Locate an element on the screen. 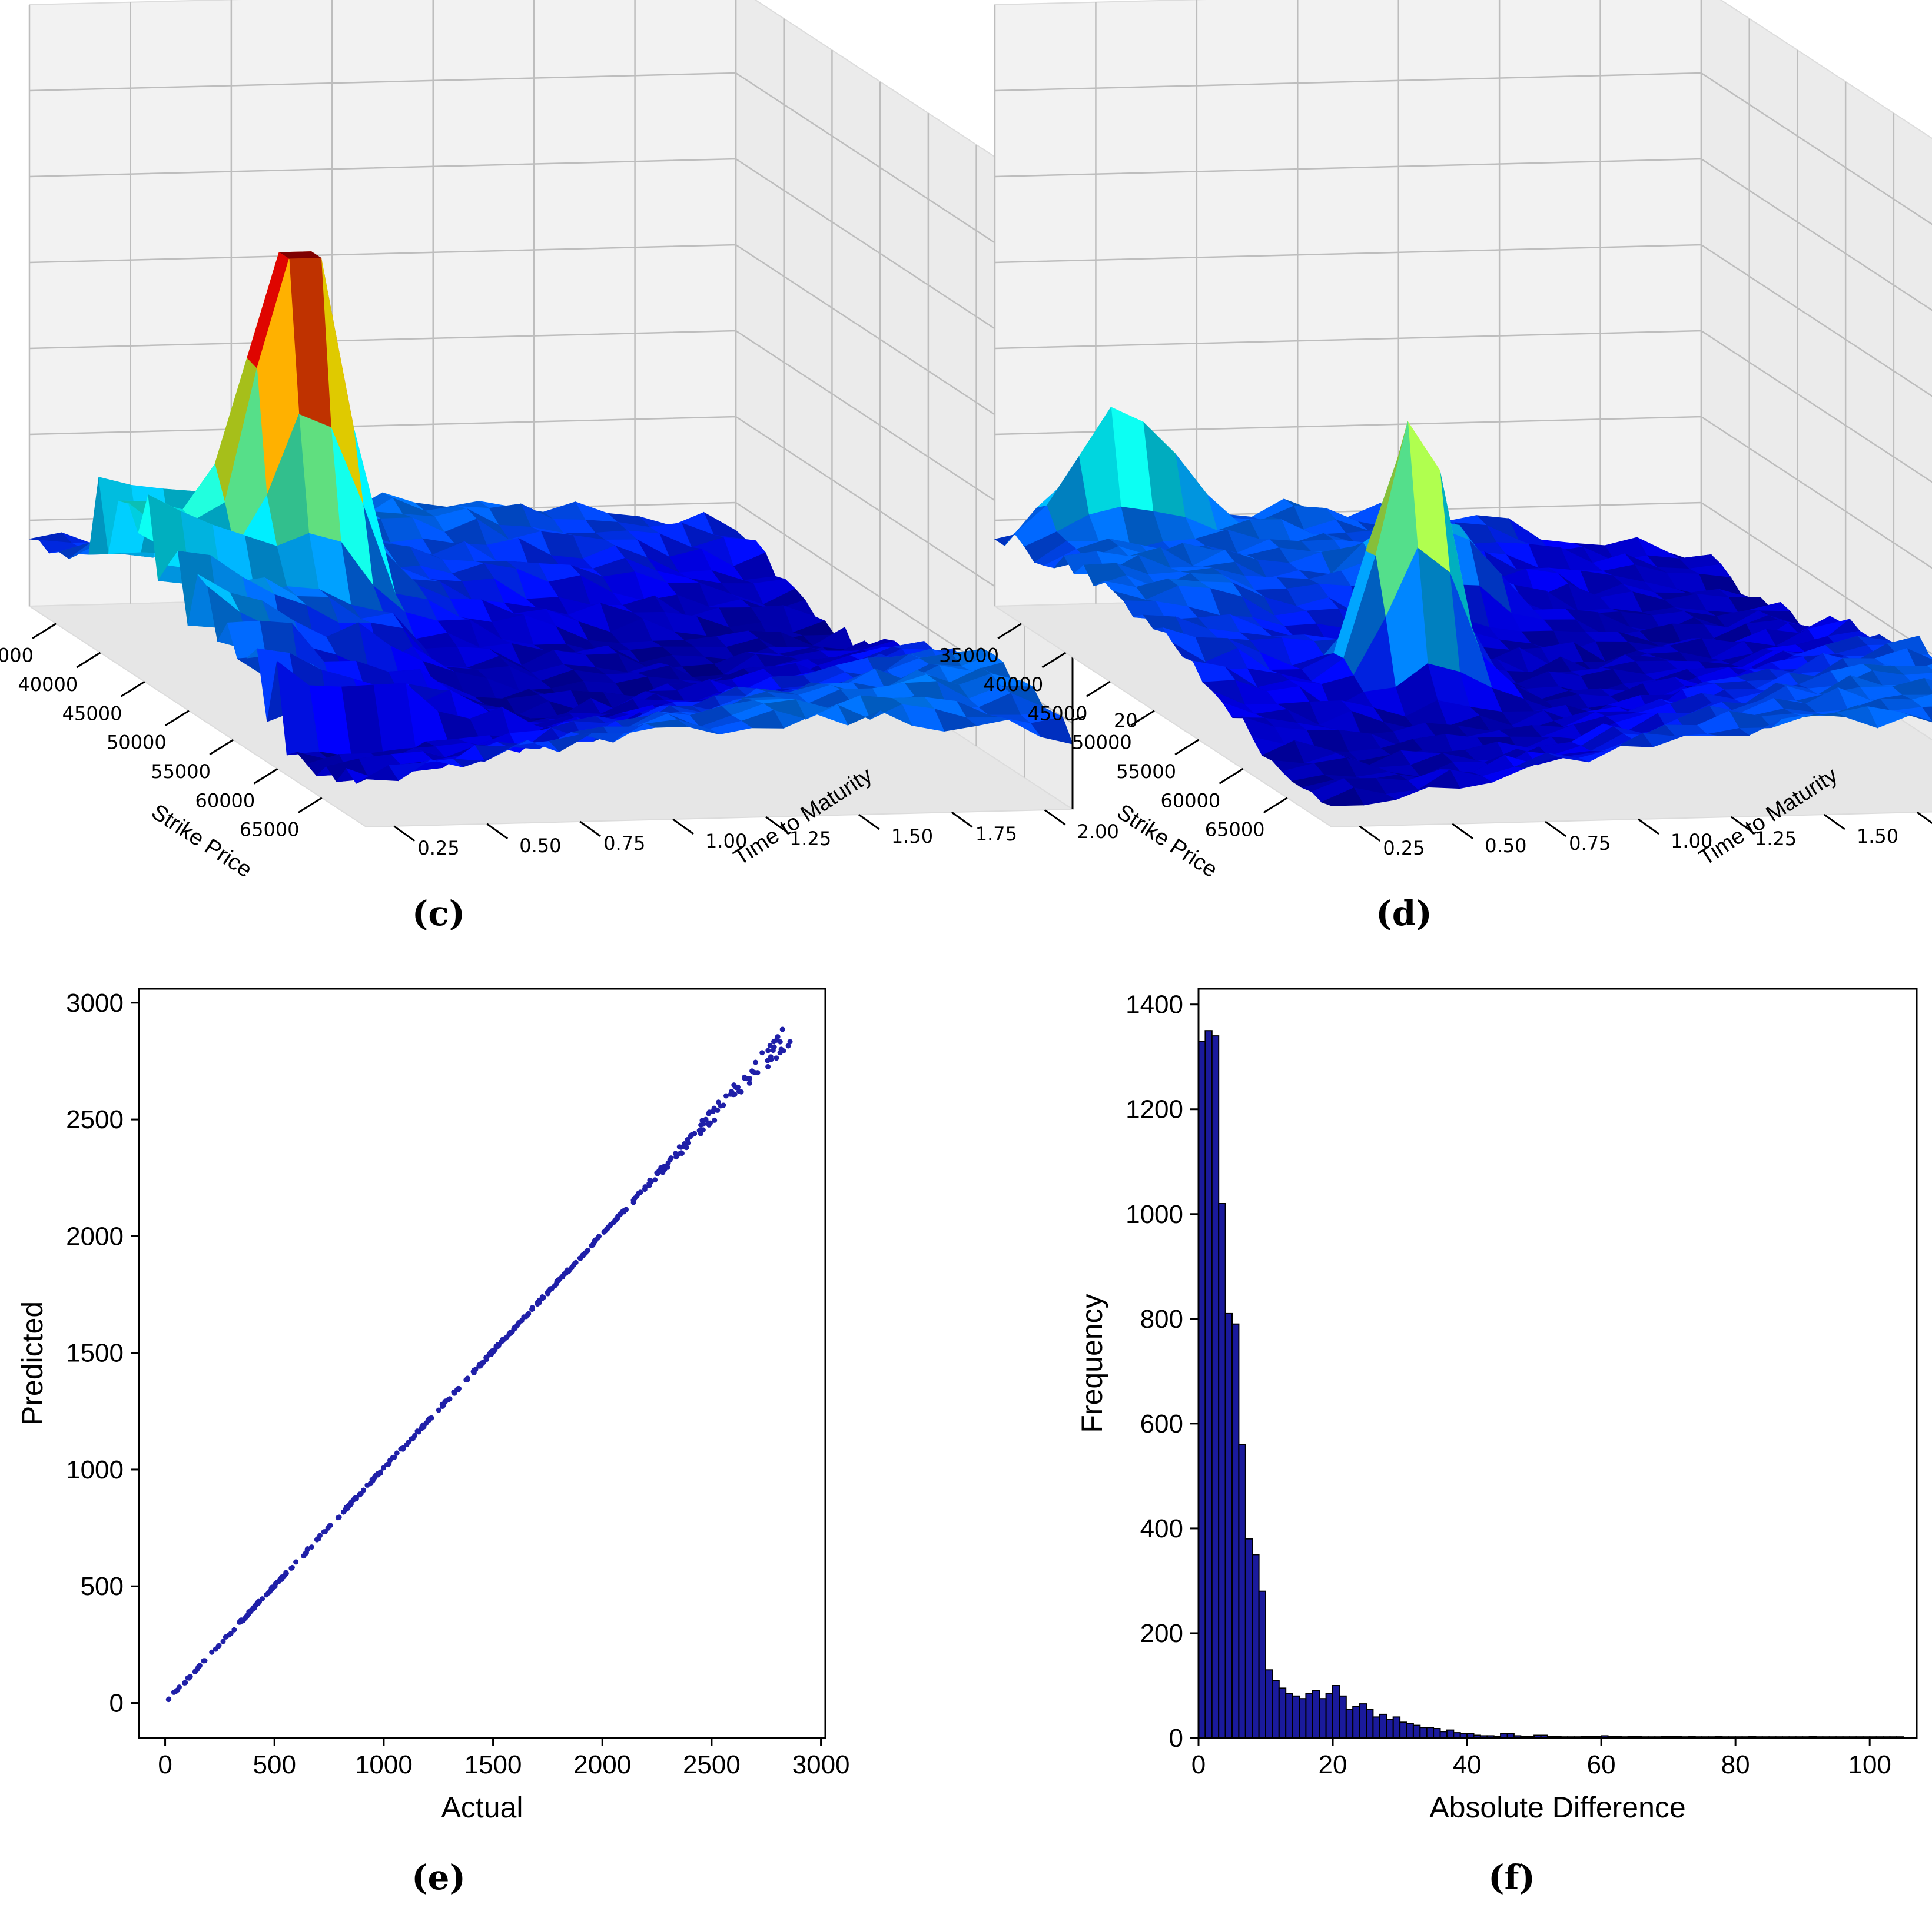 The width and height of the screenshot is (1932, 1921). x-tick-label: 1000 is located at coordinates (384, 1764).